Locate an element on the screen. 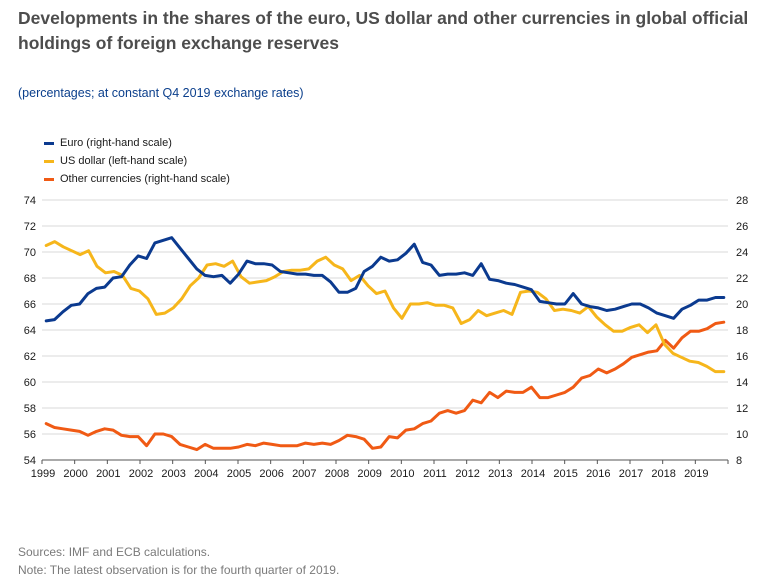  legend-label-euro: Euro (right-hand scale) is located at coordinates (116, 143).